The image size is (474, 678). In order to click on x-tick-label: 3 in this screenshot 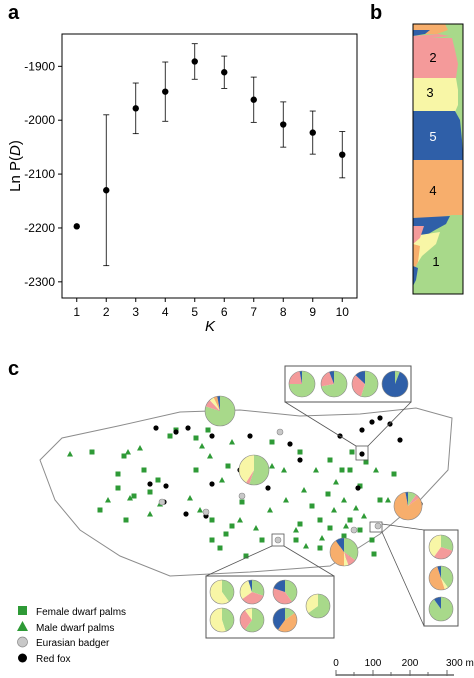, I will do `click(135, 312)`.